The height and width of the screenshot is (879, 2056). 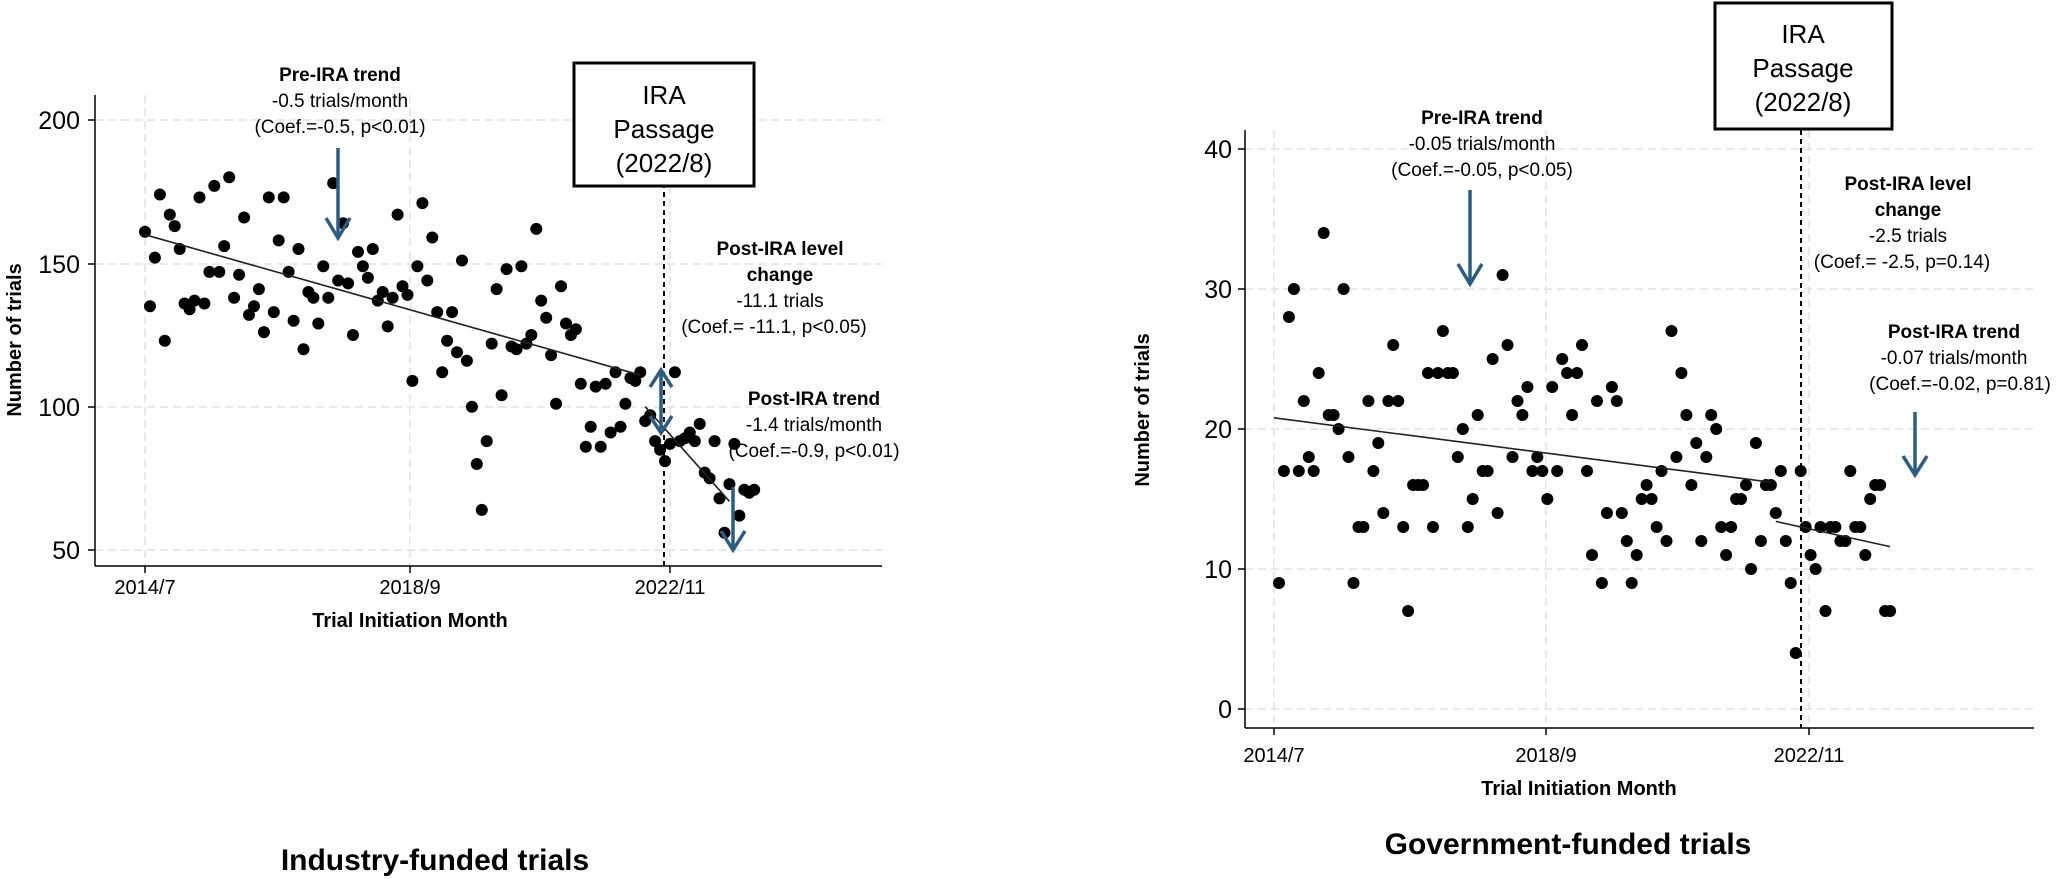 I want to click on industry-pre-trend-title: Pre-IRA trend, so click(x=340, y=75).